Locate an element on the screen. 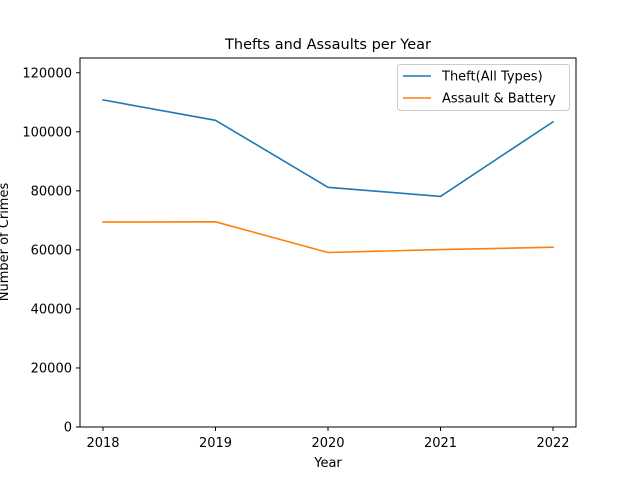  y-axis-label: Number of Crimes is located at coordinates (6, 242).